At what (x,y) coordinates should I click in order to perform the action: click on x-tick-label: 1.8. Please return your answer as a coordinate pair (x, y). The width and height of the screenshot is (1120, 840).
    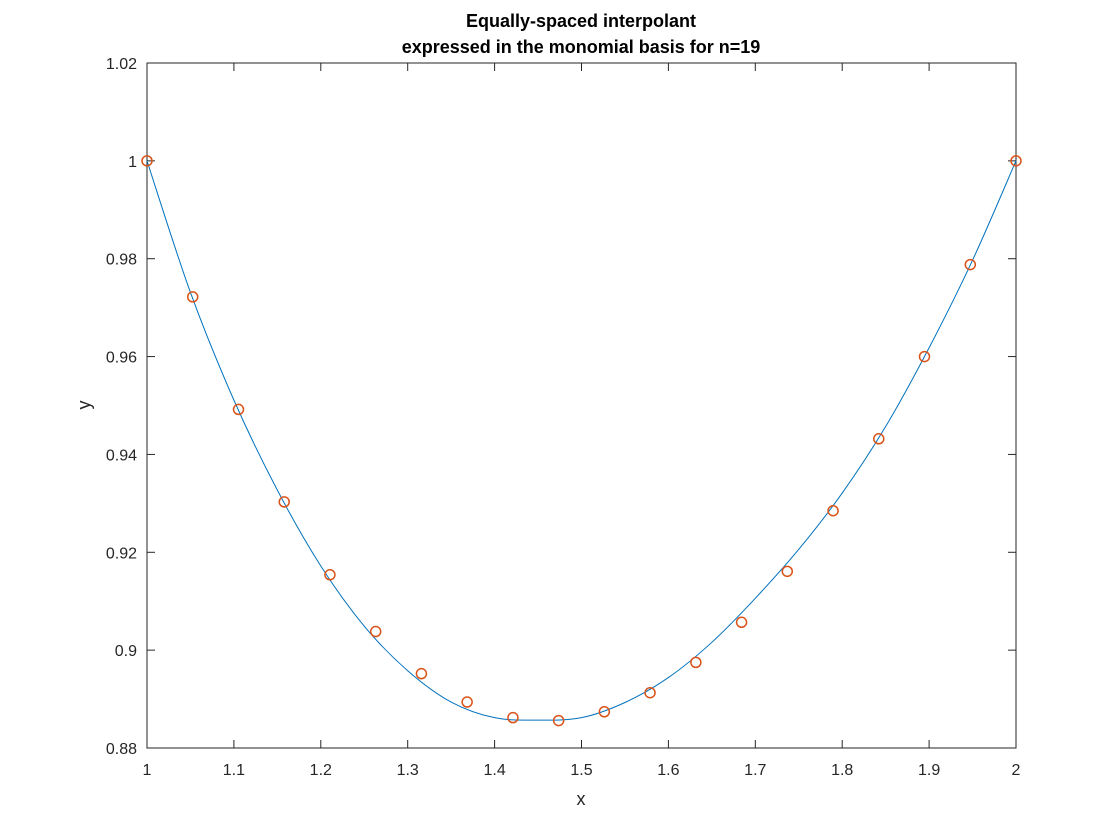
    Looking at the image, I should click on (842, 770).